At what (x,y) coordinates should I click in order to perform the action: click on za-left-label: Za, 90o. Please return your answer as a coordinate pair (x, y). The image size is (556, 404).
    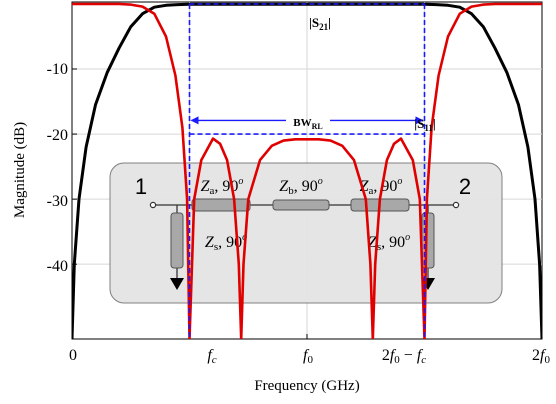
    Looking at the image, I should click on (222, 186).